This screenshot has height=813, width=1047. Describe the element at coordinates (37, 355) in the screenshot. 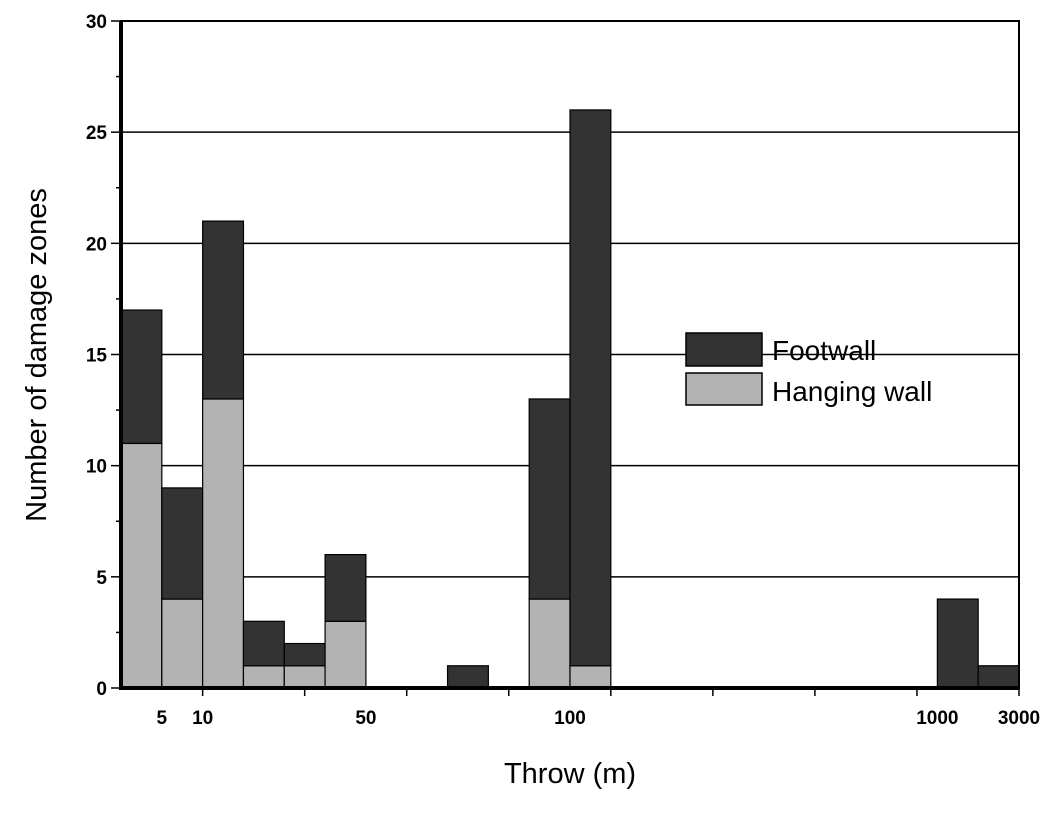

I see `y-axis-label: Number of damage zones` at that location.